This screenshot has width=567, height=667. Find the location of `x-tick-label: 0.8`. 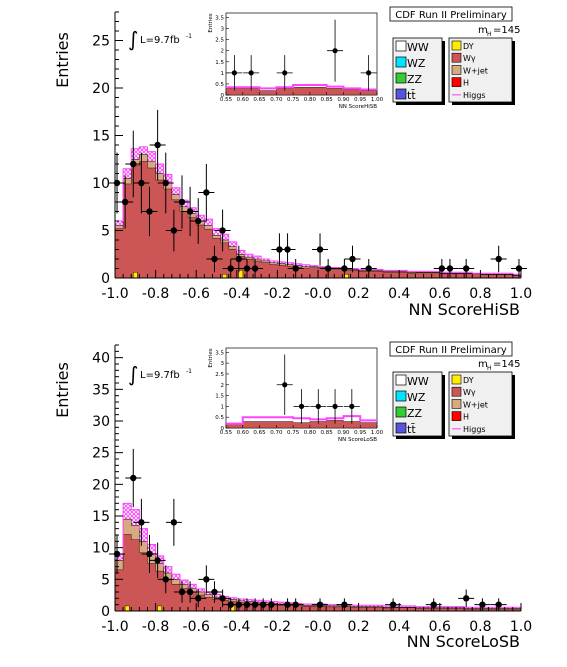

x-tick-label: 0.8 is located at coordinates (480, 627).